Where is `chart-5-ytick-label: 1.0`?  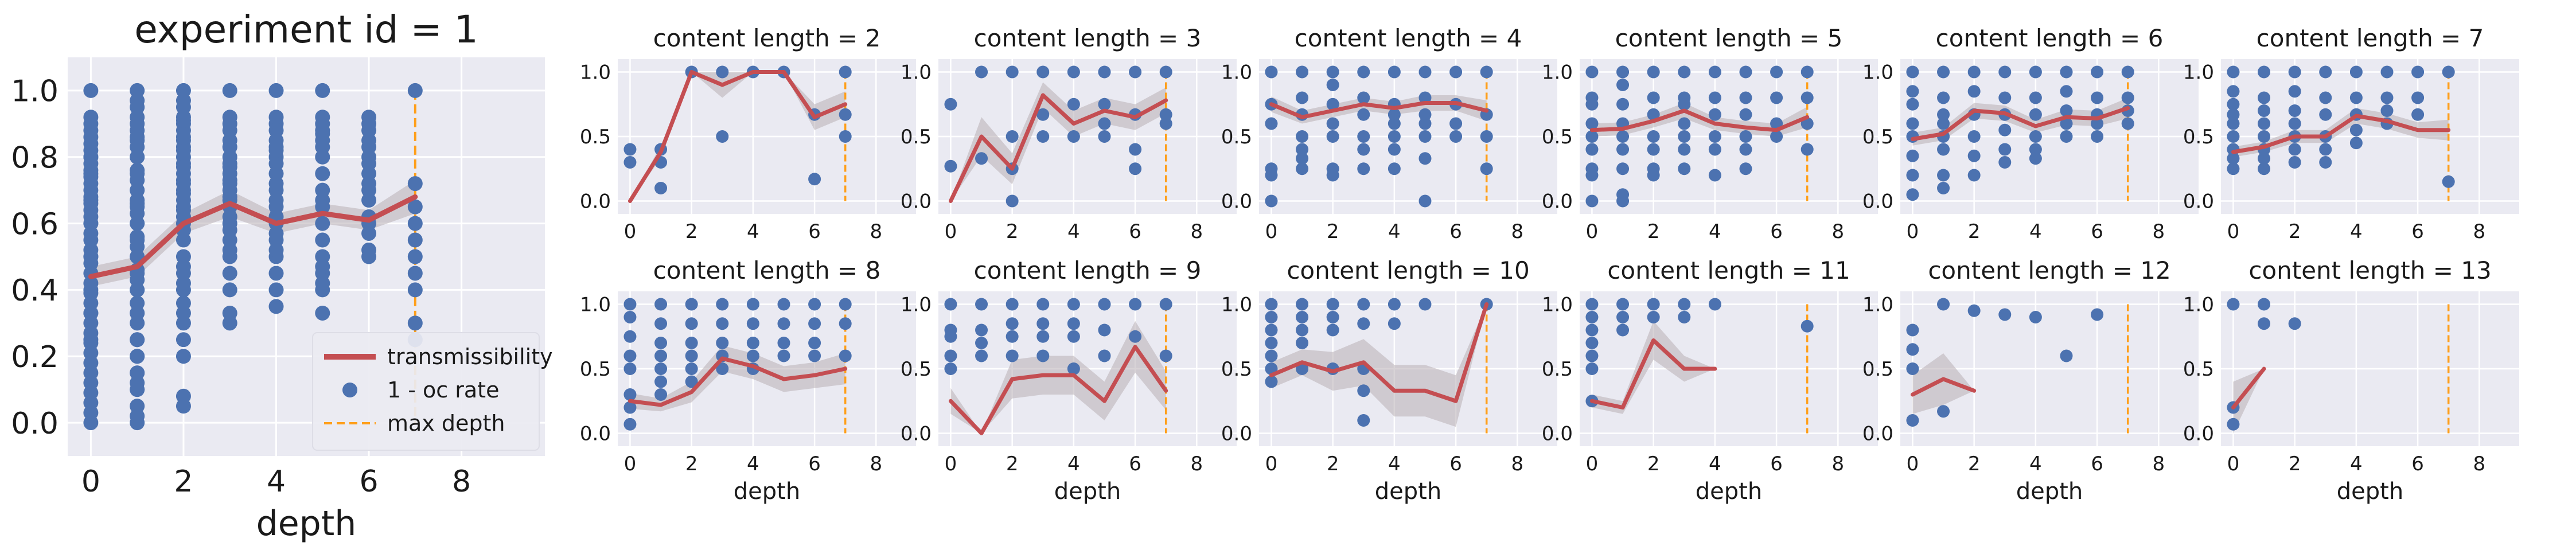
chart-5-ytick-label: 1.0 is located at coordinates (1878, 72).